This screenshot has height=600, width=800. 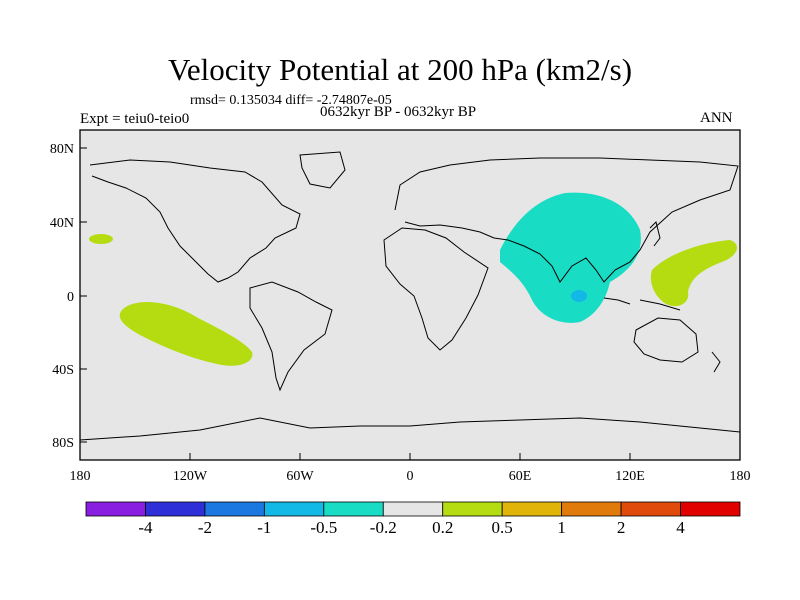 I want to click on lon-tick-label: 120W, so click(x=190, y=476).